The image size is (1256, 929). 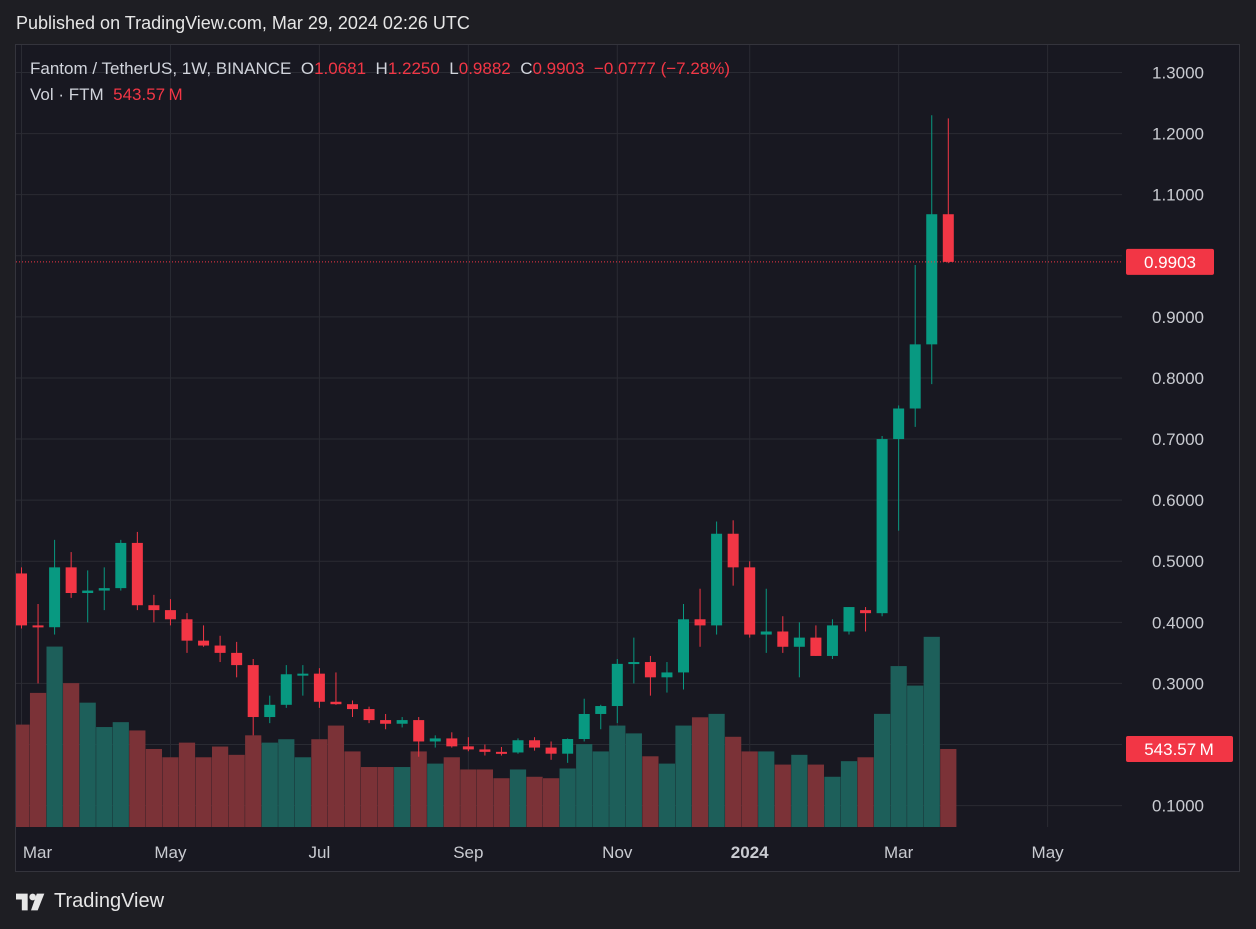 I want to click on volume-legend: Vol · FTM 543.57 M, so click(x=106, y=95).